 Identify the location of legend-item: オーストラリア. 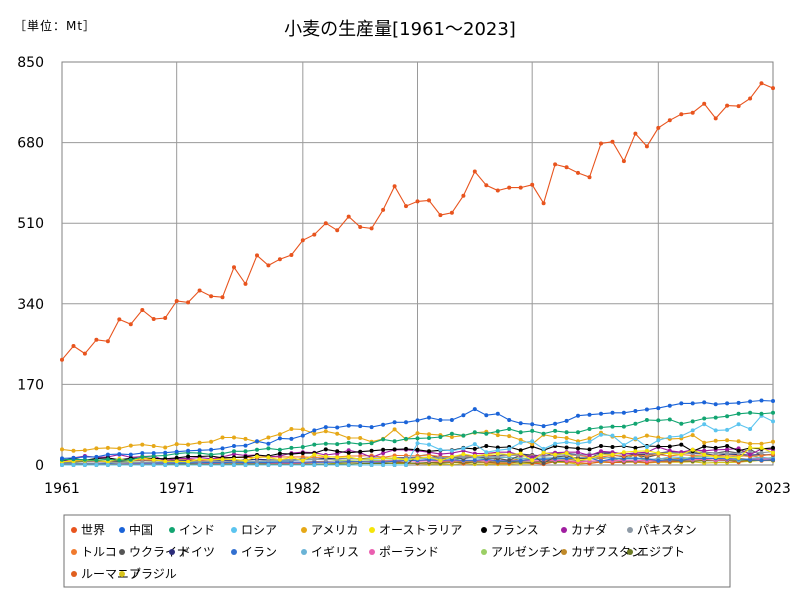
(415, 530).